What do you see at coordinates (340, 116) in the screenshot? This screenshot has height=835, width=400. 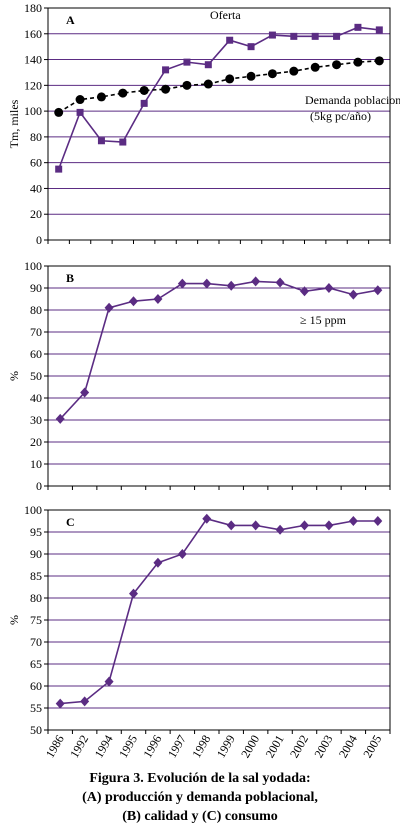 I see `annotation: (5kg pc/año)` at bounding box center [340, 116].